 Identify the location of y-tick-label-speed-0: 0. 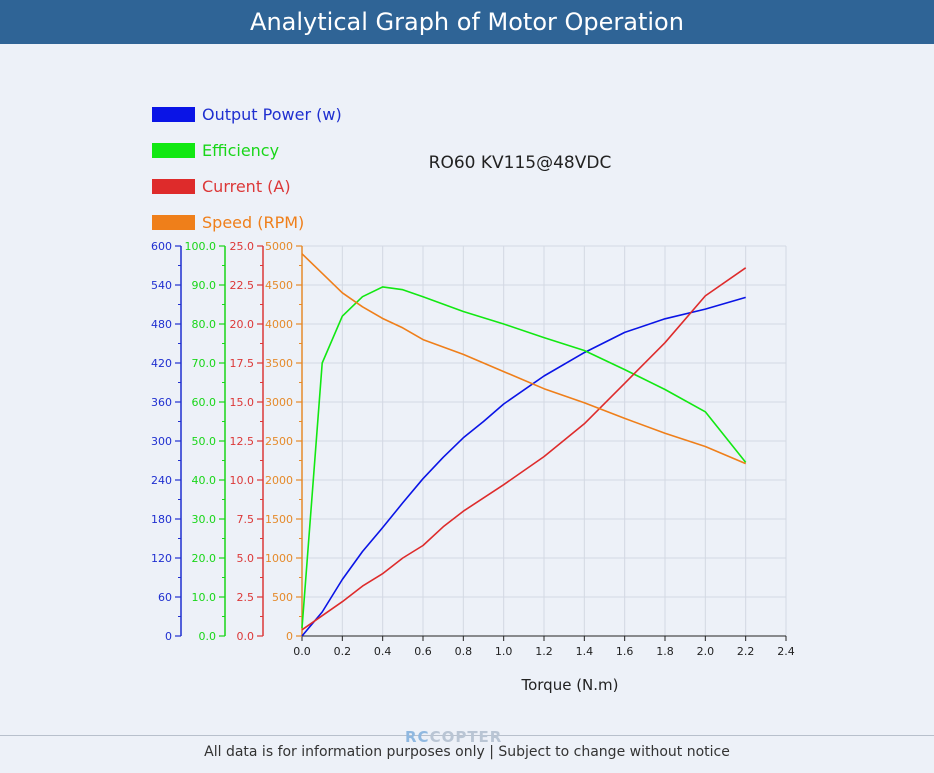
(289, 636).